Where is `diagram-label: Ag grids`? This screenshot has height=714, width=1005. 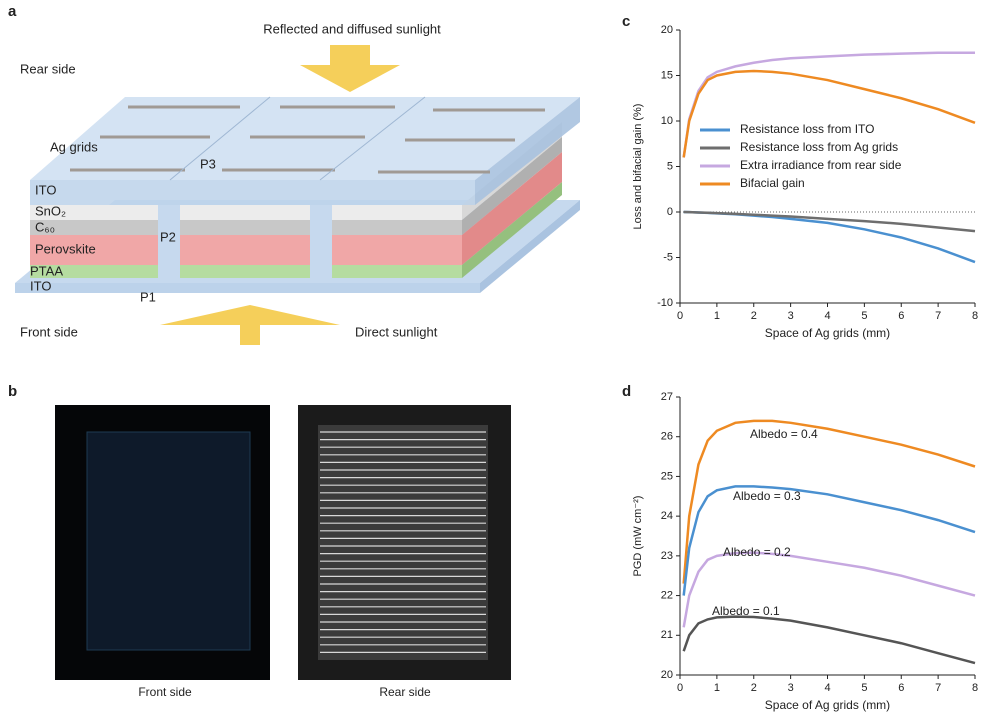
diagram-label: Ag grids is located at coordinates (74, 146).